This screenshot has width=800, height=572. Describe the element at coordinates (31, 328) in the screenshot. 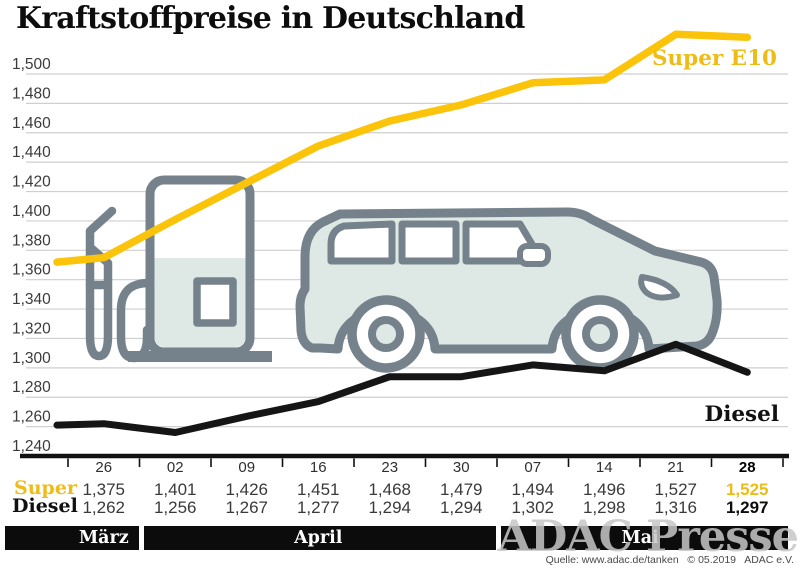

I see `y-tick-label: 1,320` at that location.